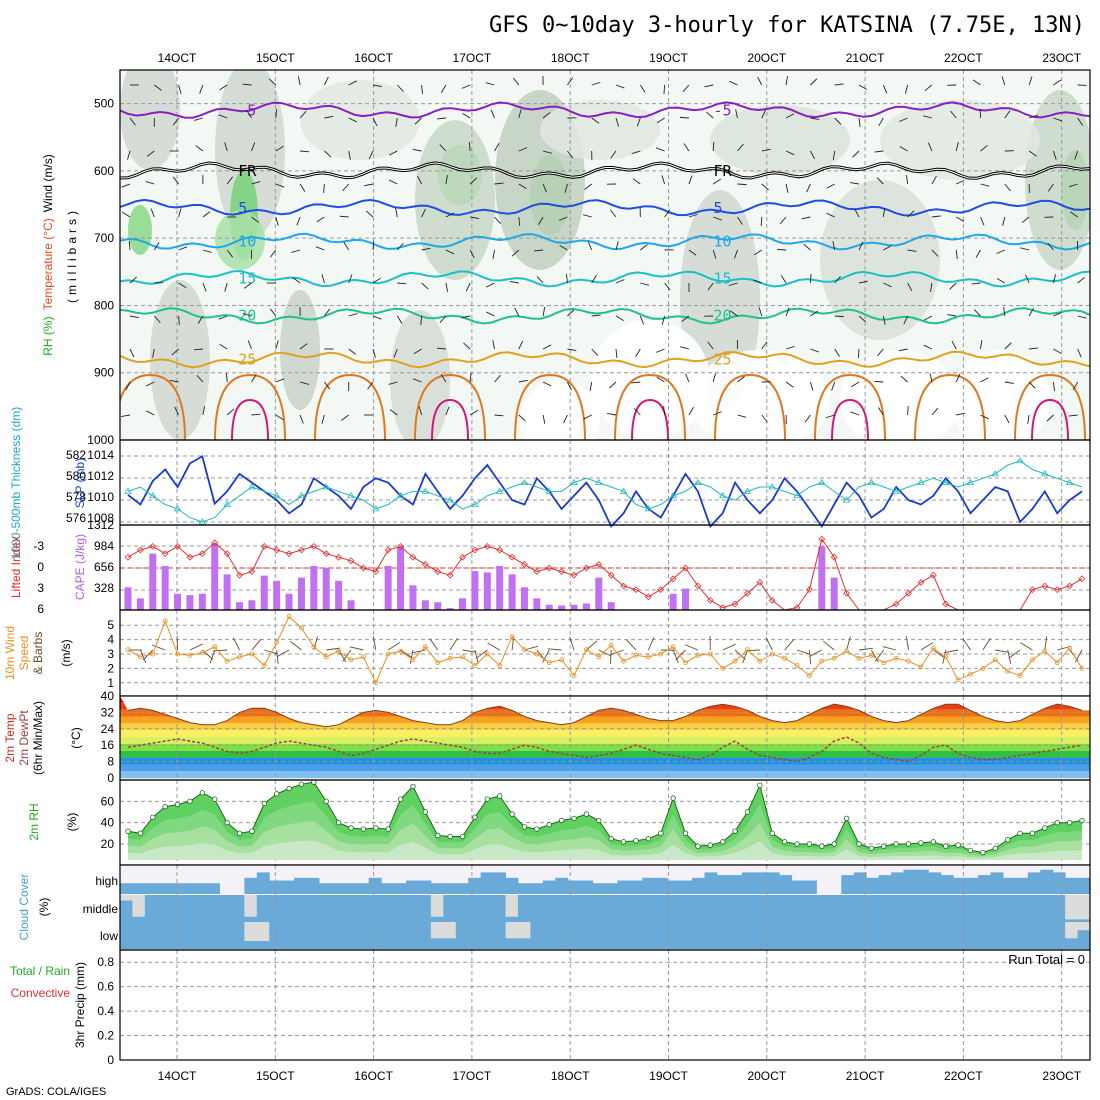  Describe the element at coordinates (605, 713) in the screenshot. I see `temp-band` at that location.